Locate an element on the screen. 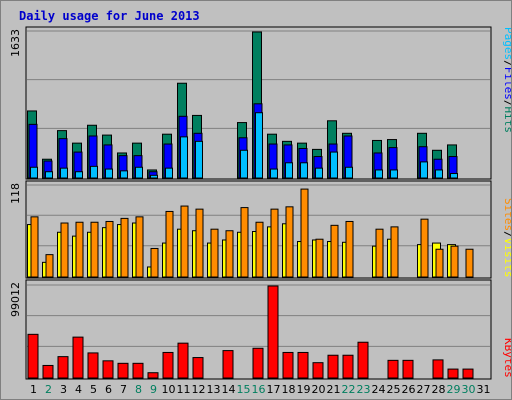 The width and height of the screenshot is (512, 400). x-tick-label: 2 is located at coordinates (48, 389).